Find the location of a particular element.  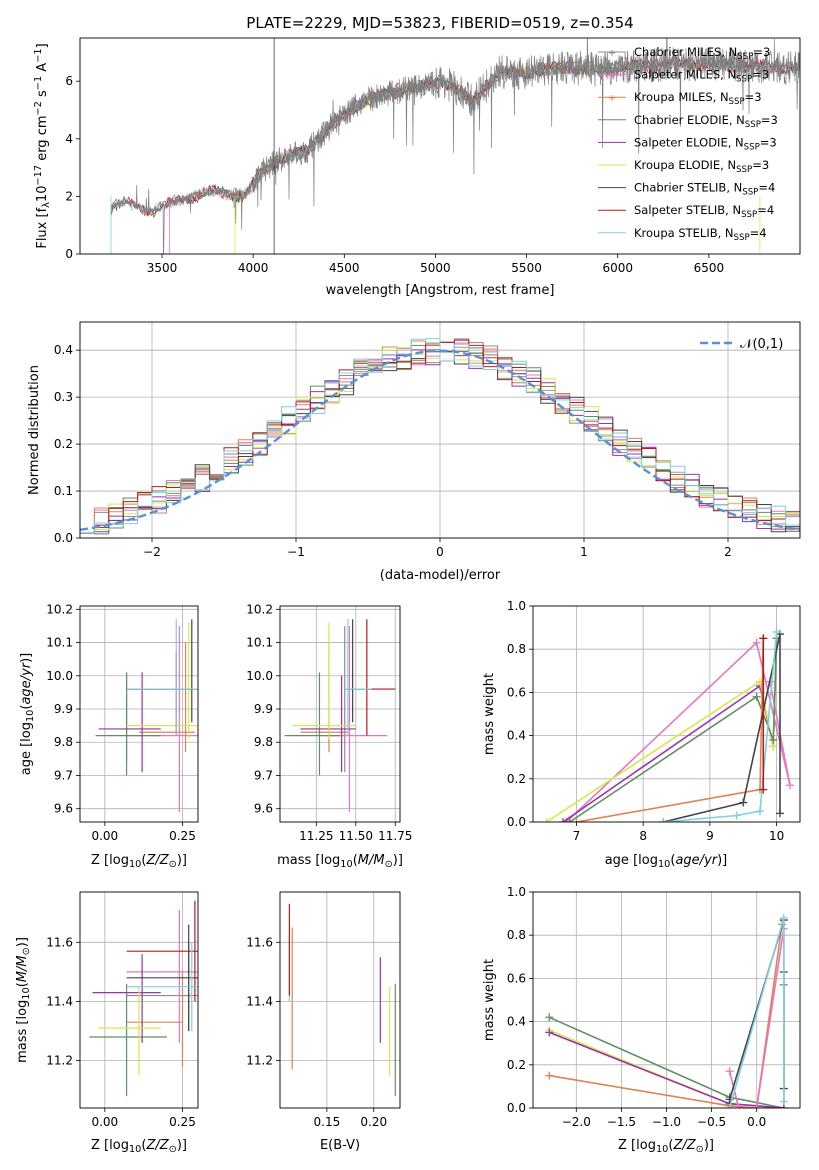

x-tick-label: 8 is located at coordinates (643, 836).